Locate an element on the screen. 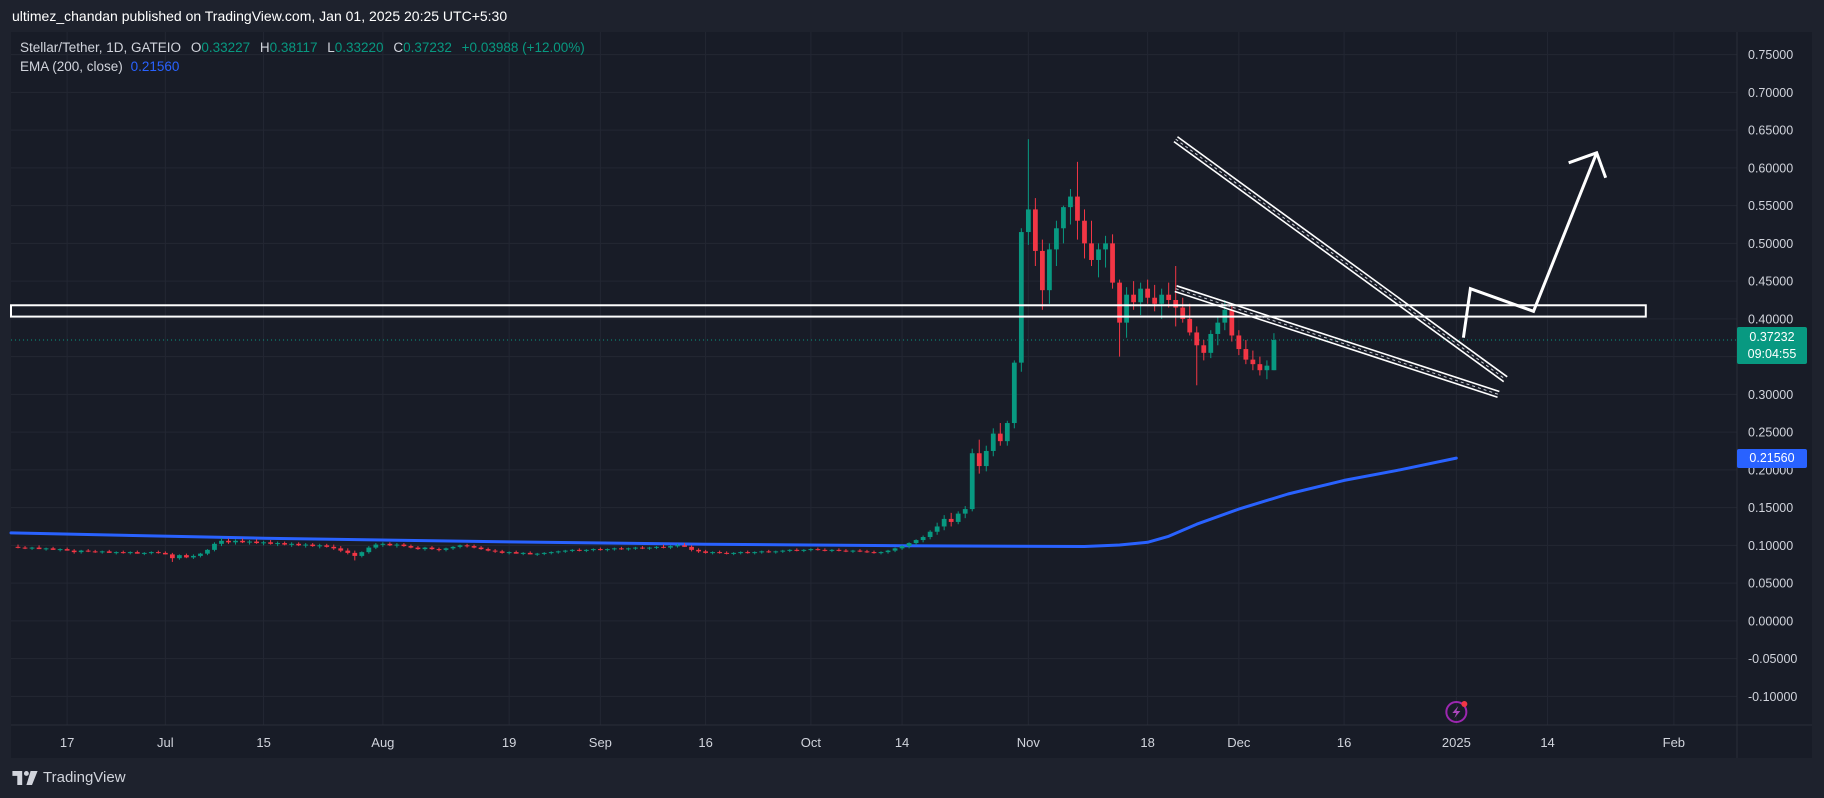 Image resolution: width=1824 pixels, height=798 pixels. x-tick-label: 18 is located at coordinates (1147, 742).